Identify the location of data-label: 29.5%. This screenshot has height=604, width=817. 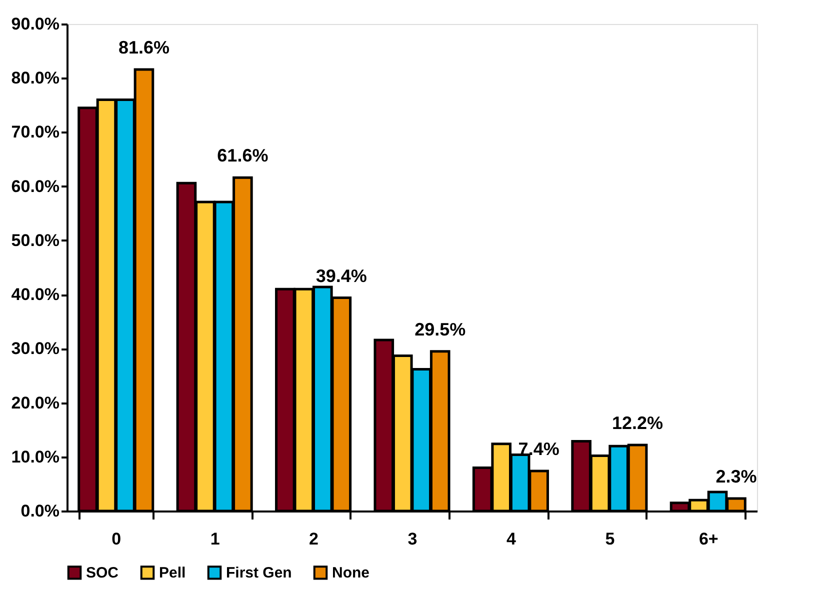
(440, 329).